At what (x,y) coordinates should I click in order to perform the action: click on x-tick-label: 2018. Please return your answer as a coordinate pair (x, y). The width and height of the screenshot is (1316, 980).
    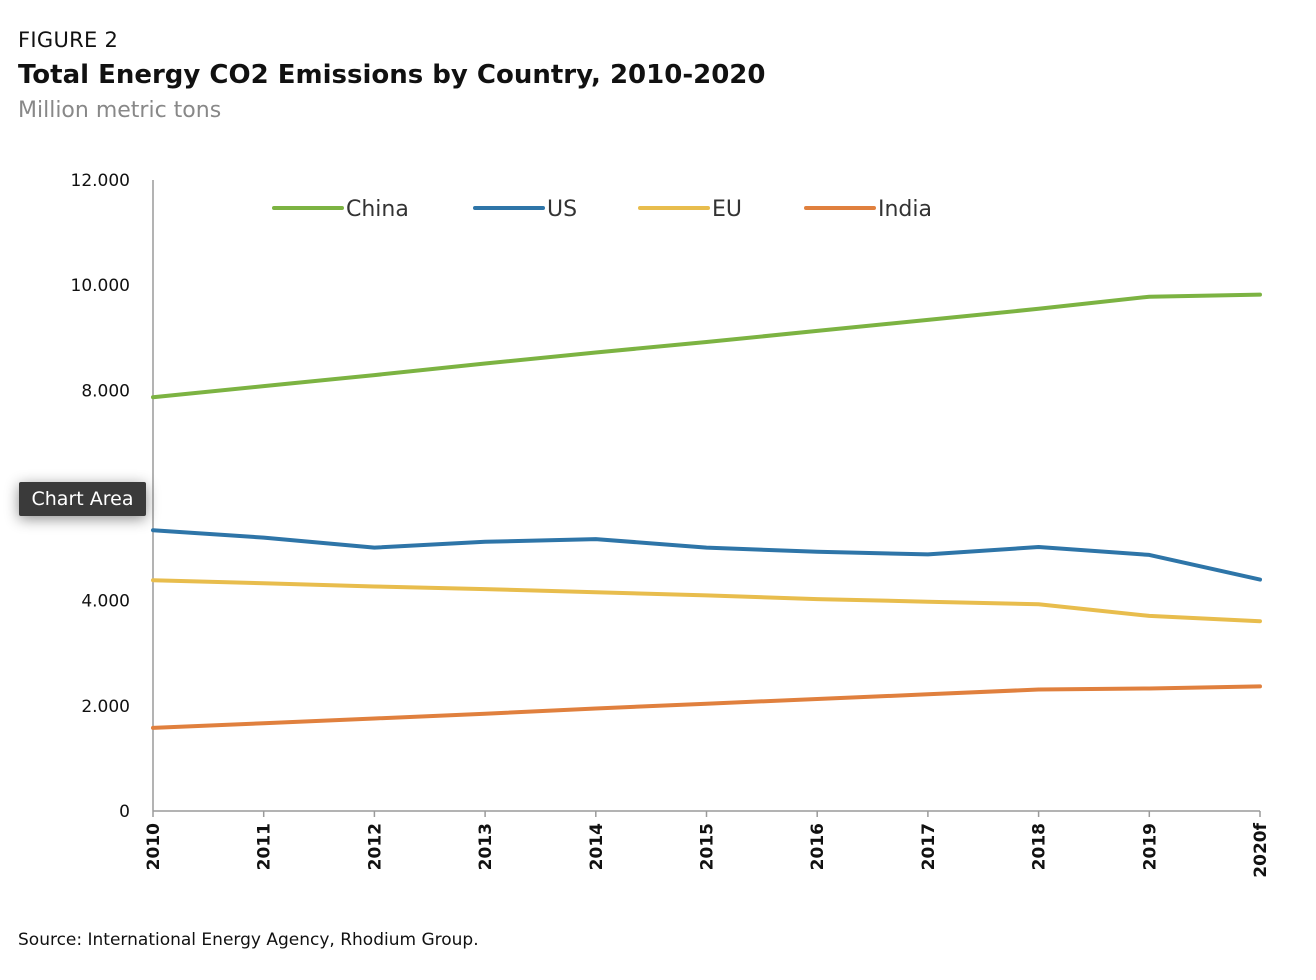
    Looking at the image, I should click on (1040, 846).